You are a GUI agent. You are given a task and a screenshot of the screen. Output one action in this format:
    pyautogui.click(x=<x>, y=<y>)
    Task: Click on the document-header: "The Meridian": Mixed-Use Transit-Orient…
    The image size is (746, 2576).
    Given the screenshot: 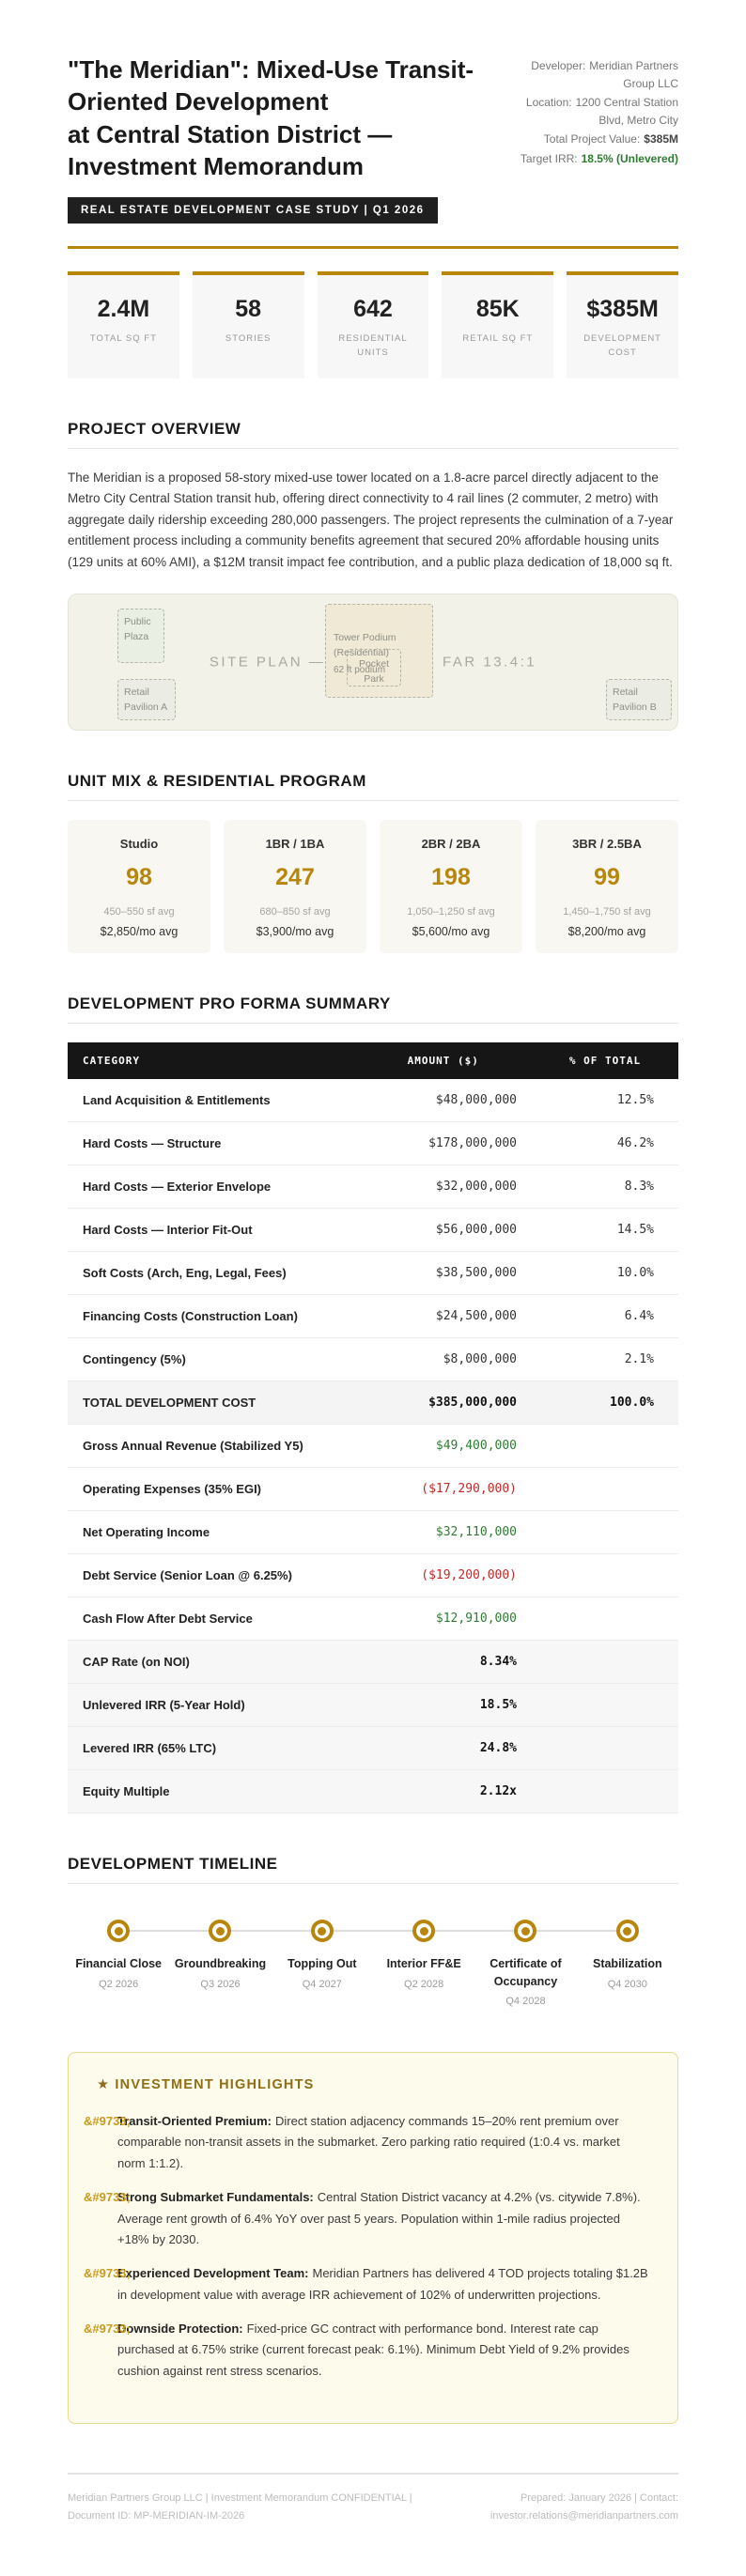 What is the action you would take?
    pyautogui.click(x=373, y=139)
    